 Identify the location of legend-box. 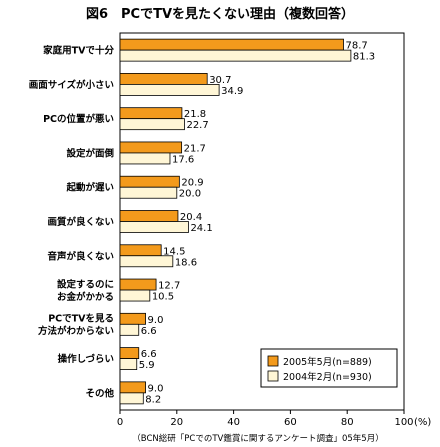
(329, 368).